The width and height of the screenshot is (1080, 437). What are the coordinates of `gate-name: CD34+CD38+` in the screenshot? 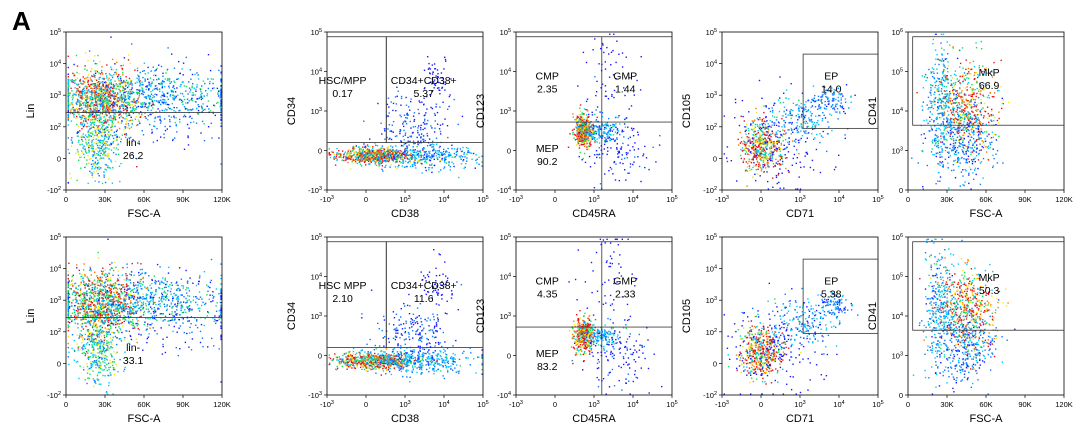 It's located at (424, 286).